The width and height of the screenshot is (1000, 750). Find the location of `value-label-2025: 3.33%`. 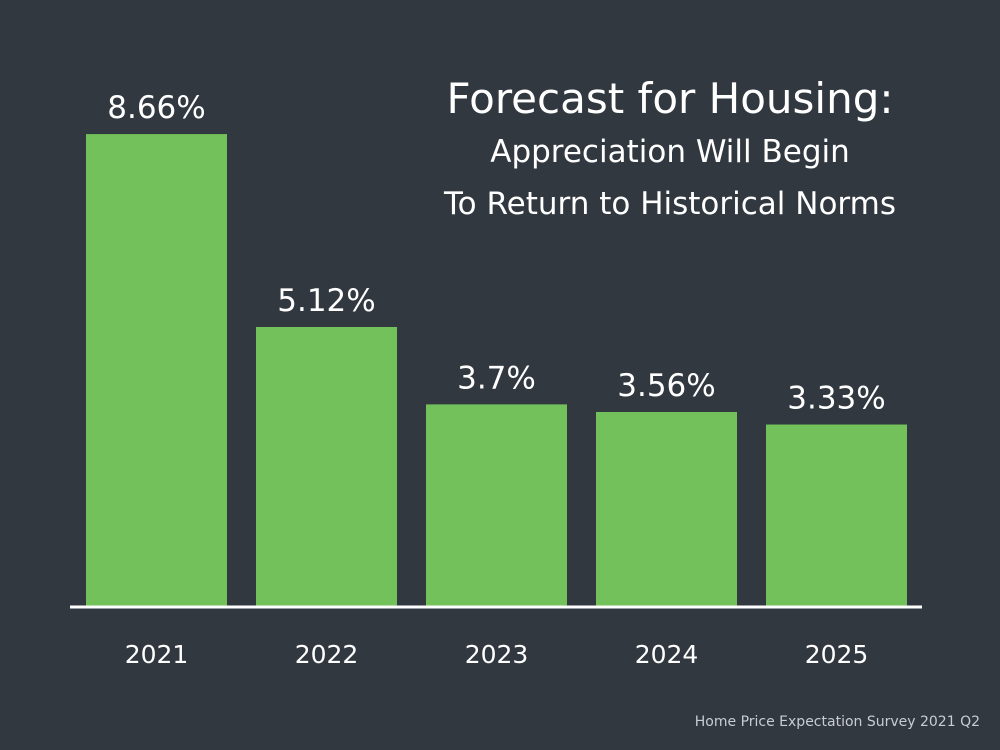

value-label-2025: 3.33% is located at coordinates (836, 399).